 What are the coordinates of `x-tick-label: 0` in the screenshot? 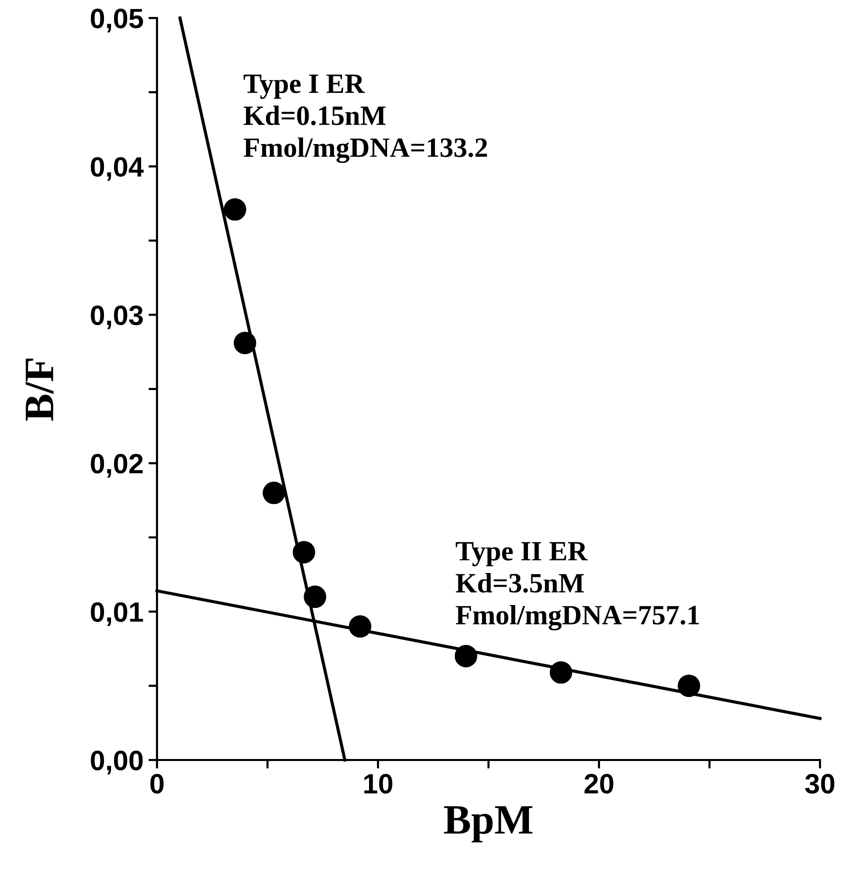 It's located at (157, 784).